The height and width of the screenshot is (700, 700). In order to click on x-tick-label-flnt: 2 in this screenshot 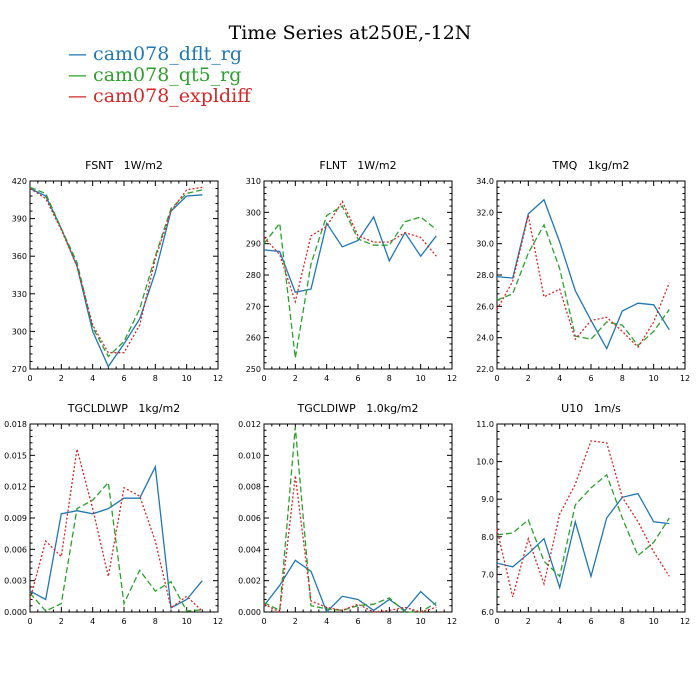, I will do `click(295, 378)`.